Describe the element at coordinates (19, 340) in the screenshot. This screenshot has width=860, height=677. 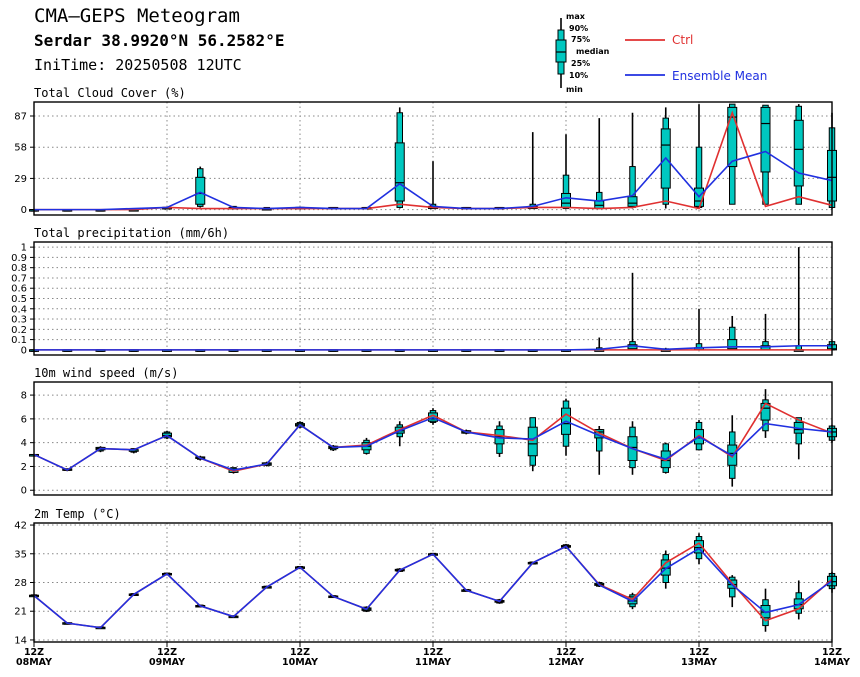
I see `ytick-label: 0.1` at that location.